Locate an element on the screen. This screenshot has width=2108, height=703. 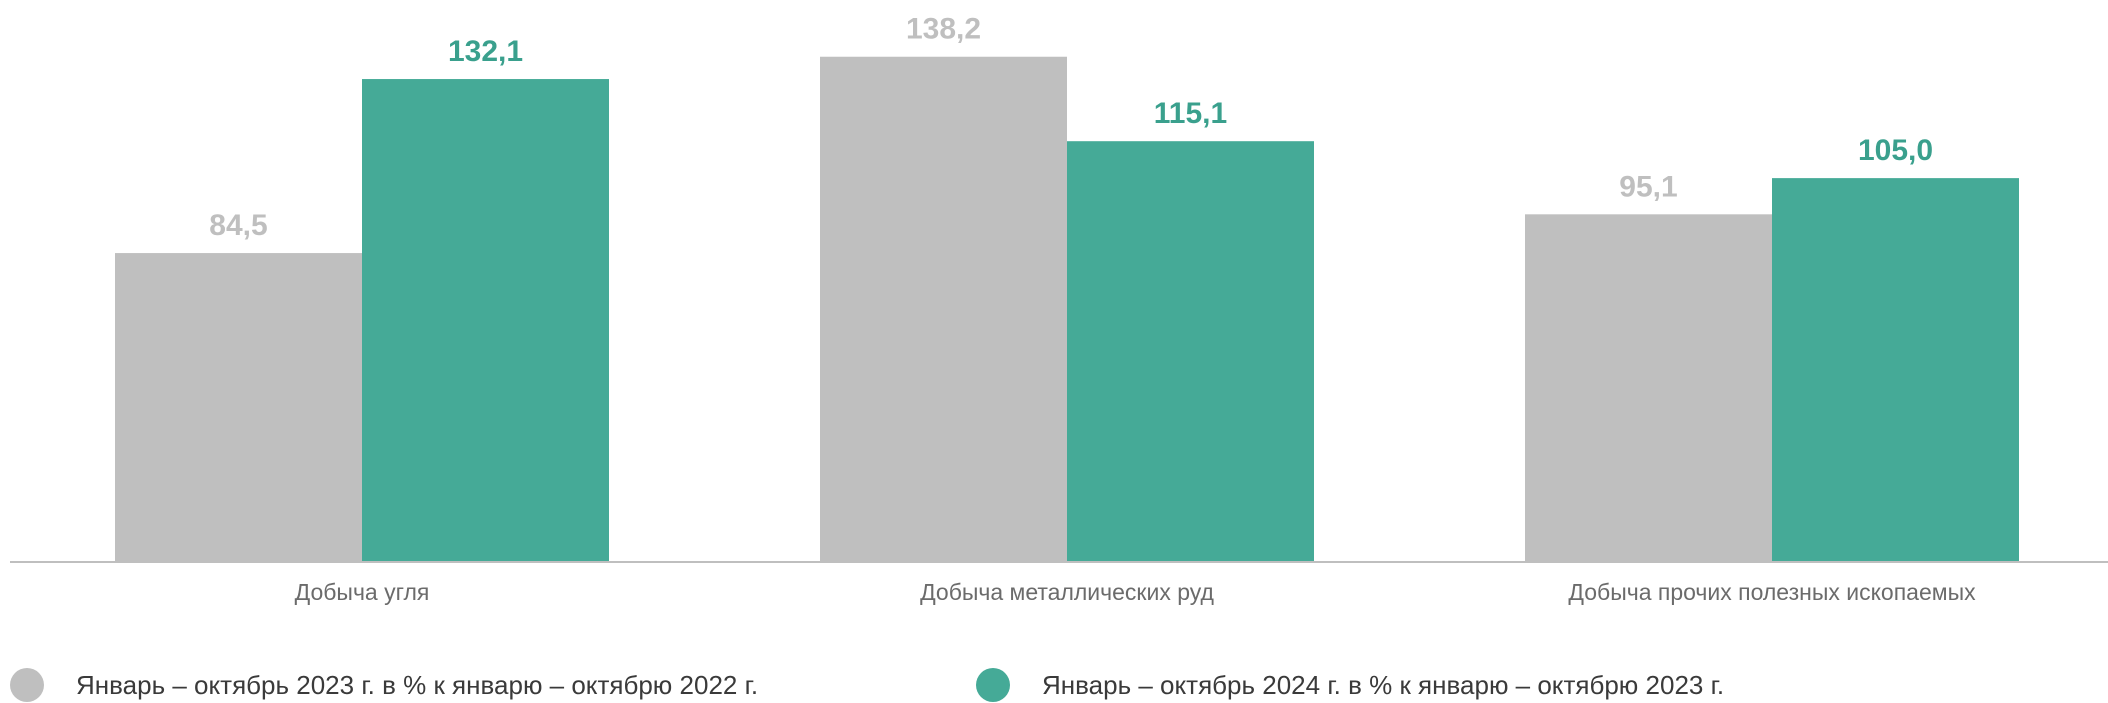
category-label-coal: Добыча угля is located at coordinates (362, 592).